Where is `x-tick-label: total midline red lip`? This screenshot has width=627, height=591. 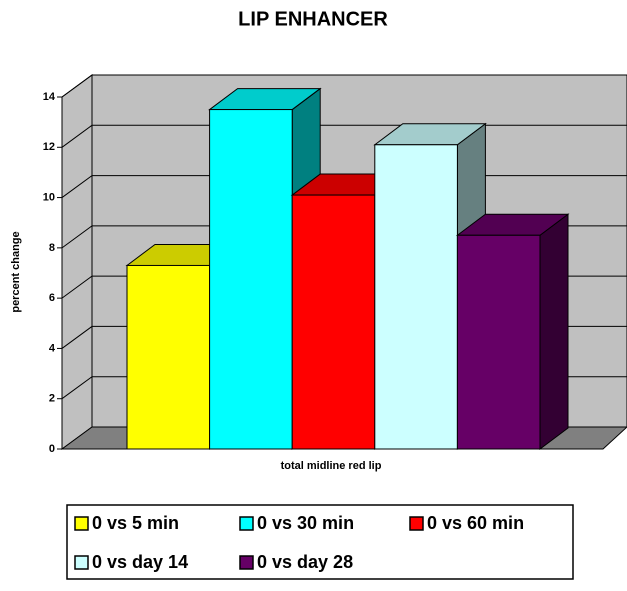
x-tick-label: total midline red lip is located at coordinates (331, 466).